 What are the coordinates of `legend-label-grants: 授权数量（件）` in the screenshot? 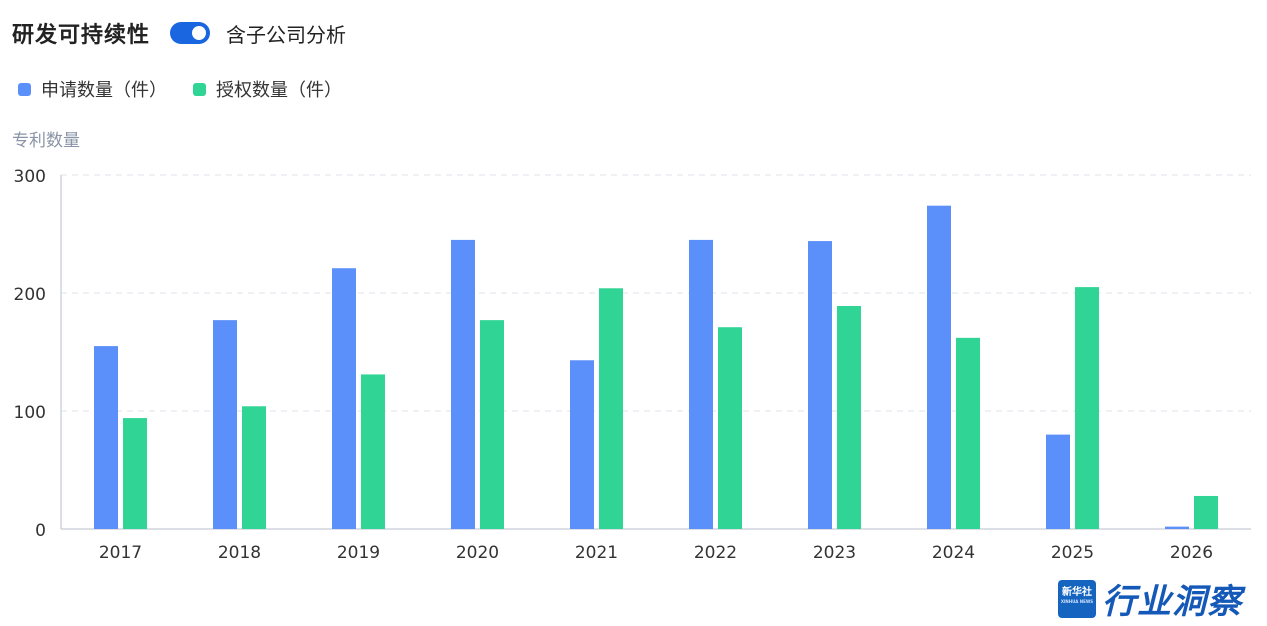 It's located at (279, 90).